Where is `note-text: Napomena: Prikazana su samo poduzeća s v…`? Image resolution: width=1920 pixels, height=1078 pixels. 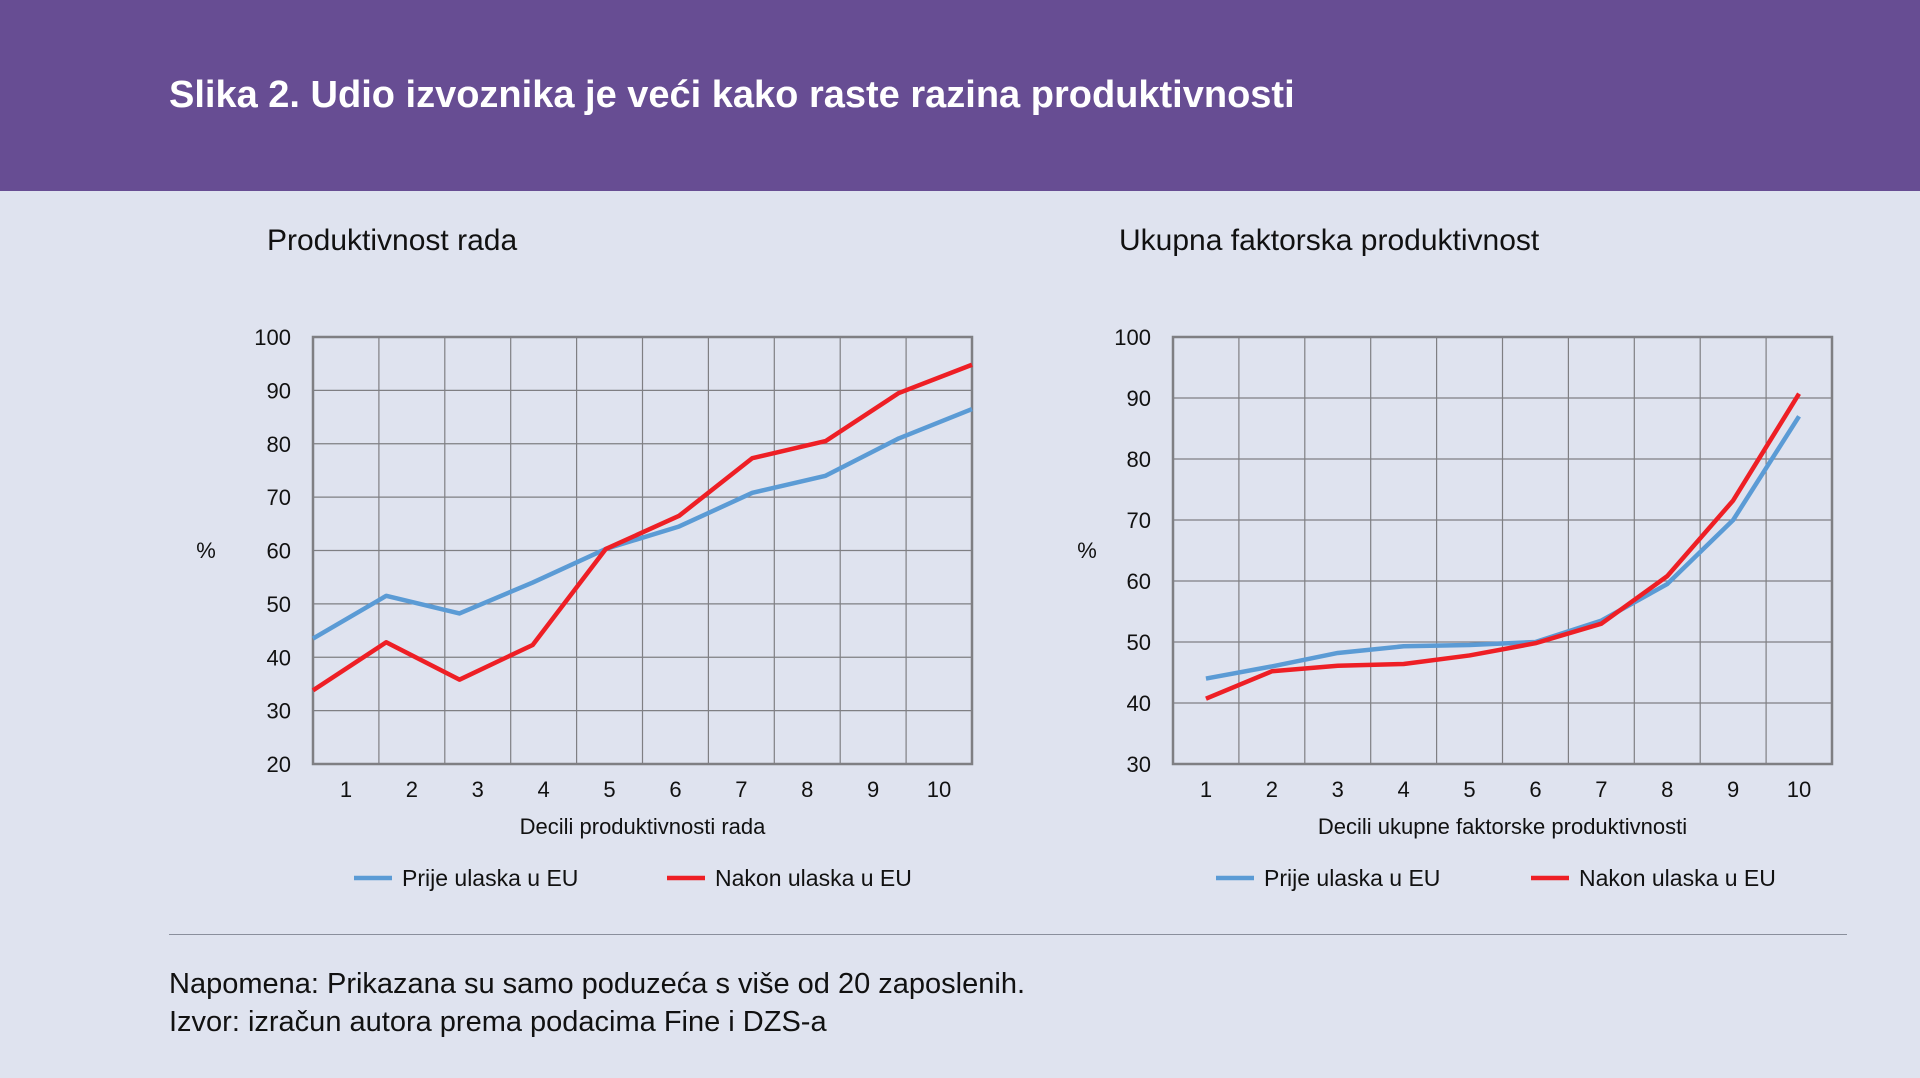
note-text: Napomena: Prikazana su samo poduzeća s v… is located at coordinates (597, 984).